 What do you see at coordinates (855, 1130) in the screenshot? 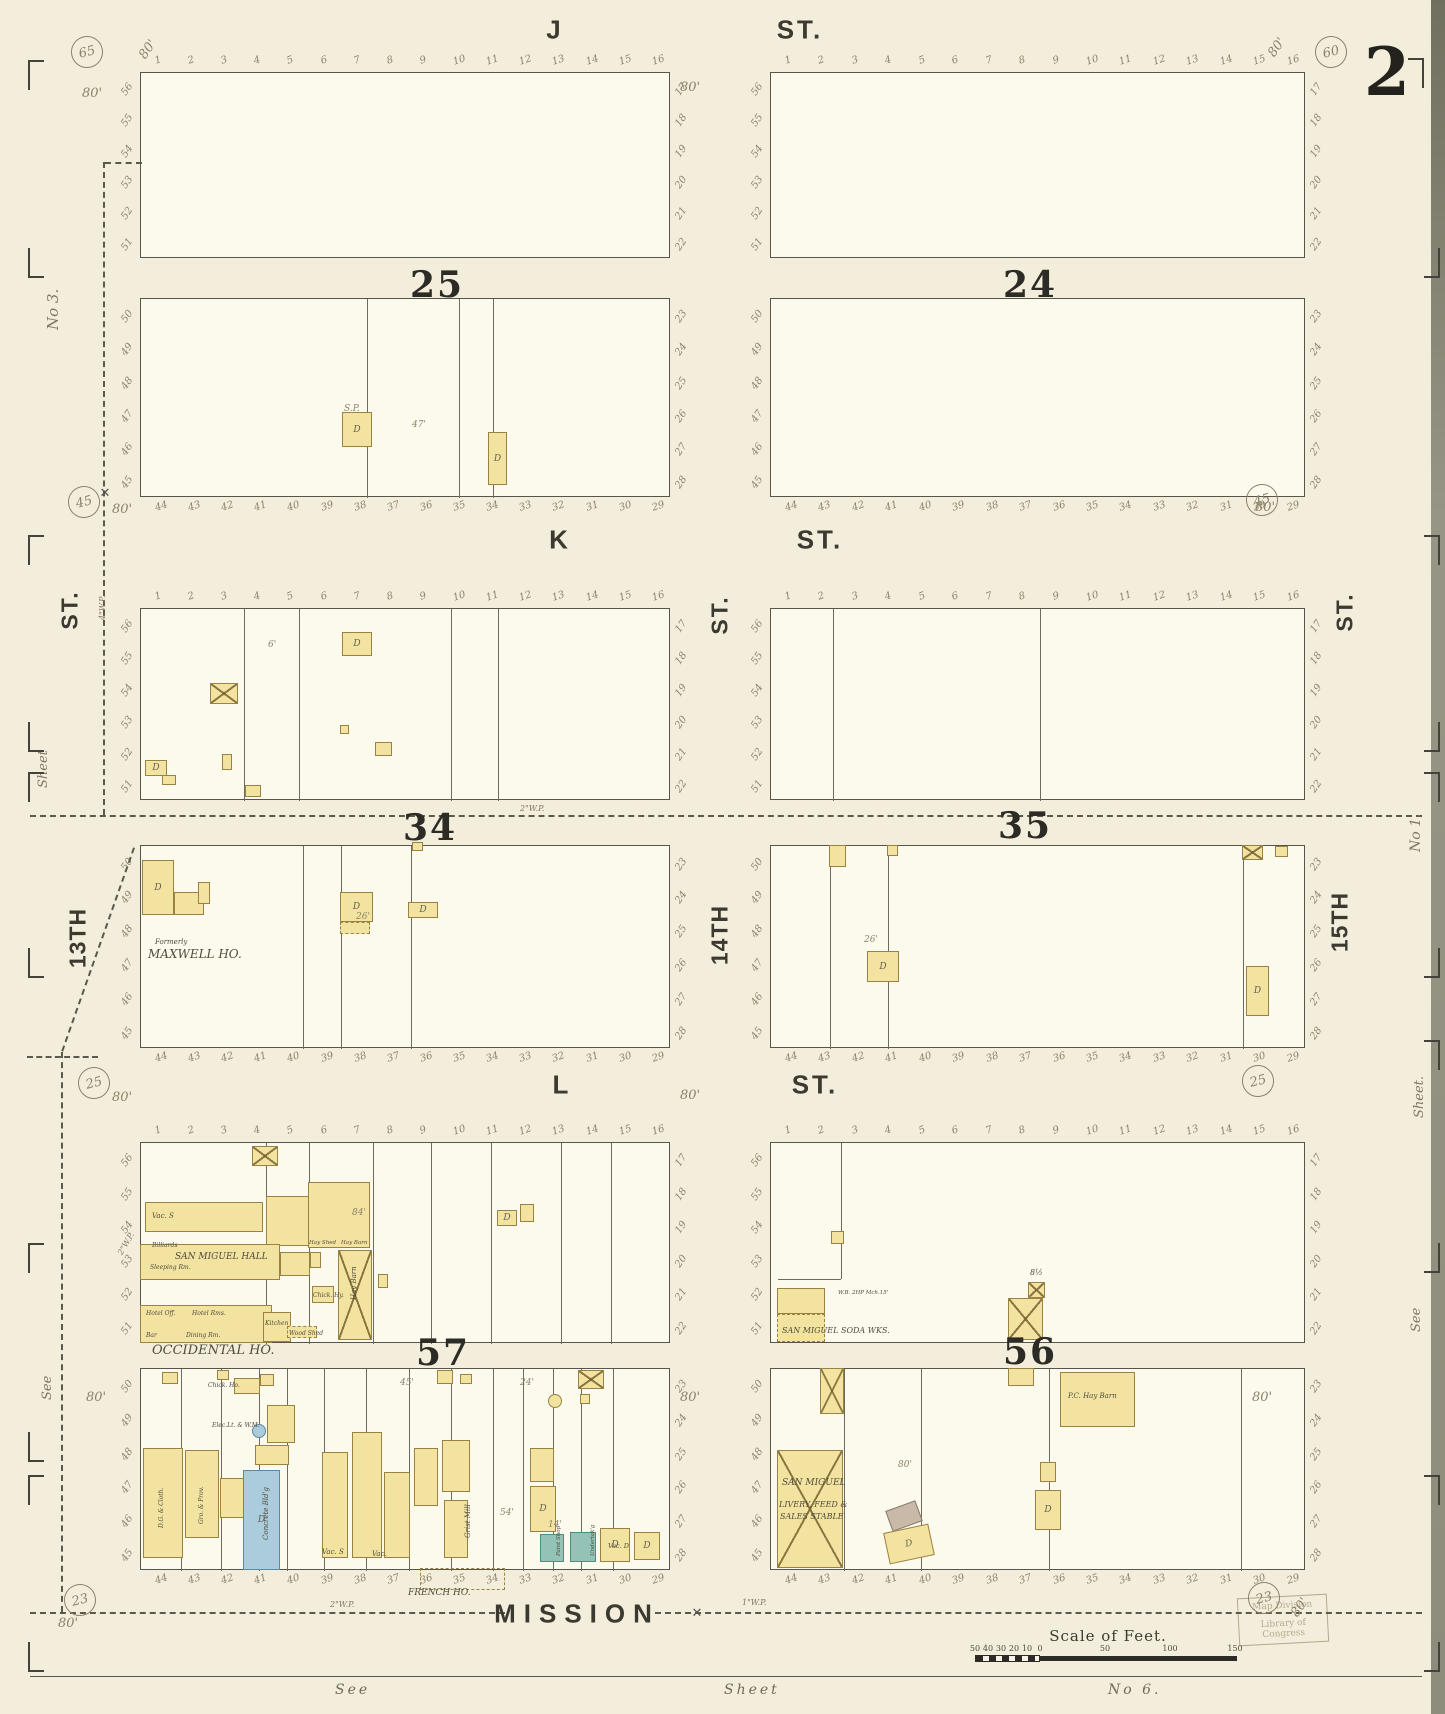
I see `lot-number: 3` at bounding box center [855, 1130].